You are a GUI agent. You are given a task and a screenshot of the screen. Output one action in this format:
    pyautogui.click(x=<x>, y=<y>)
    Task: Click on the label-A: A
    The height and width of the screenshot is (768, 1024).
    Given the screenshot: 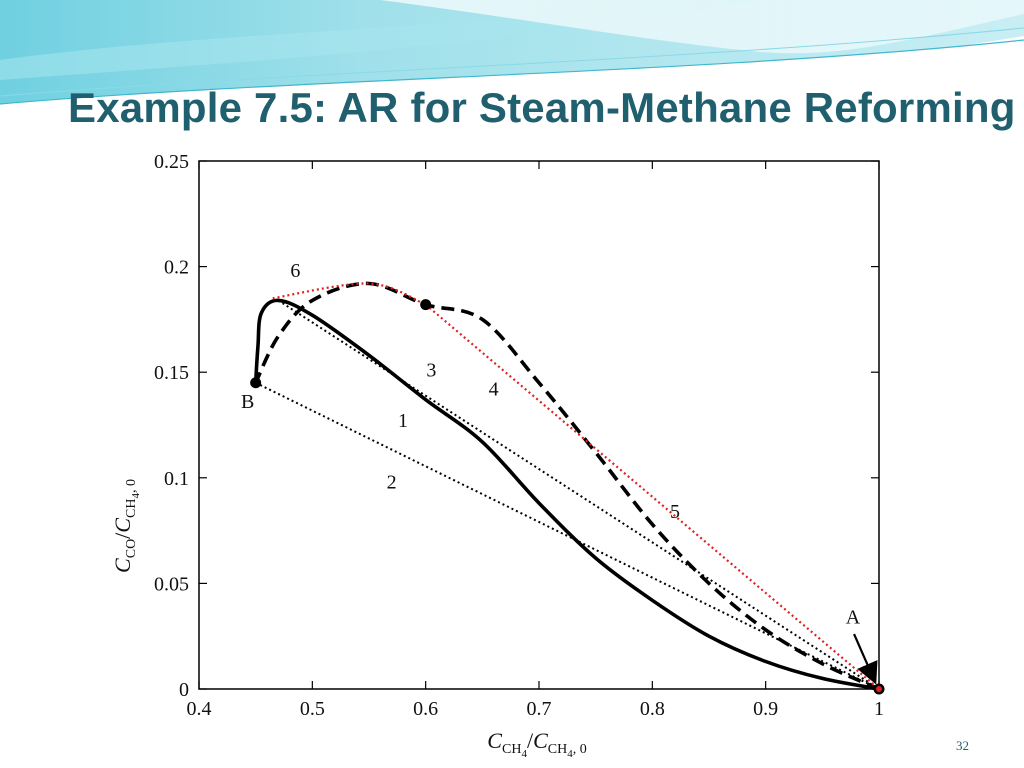 What is the action you would take?
    pyautogui.click(x=853, y=618)
    